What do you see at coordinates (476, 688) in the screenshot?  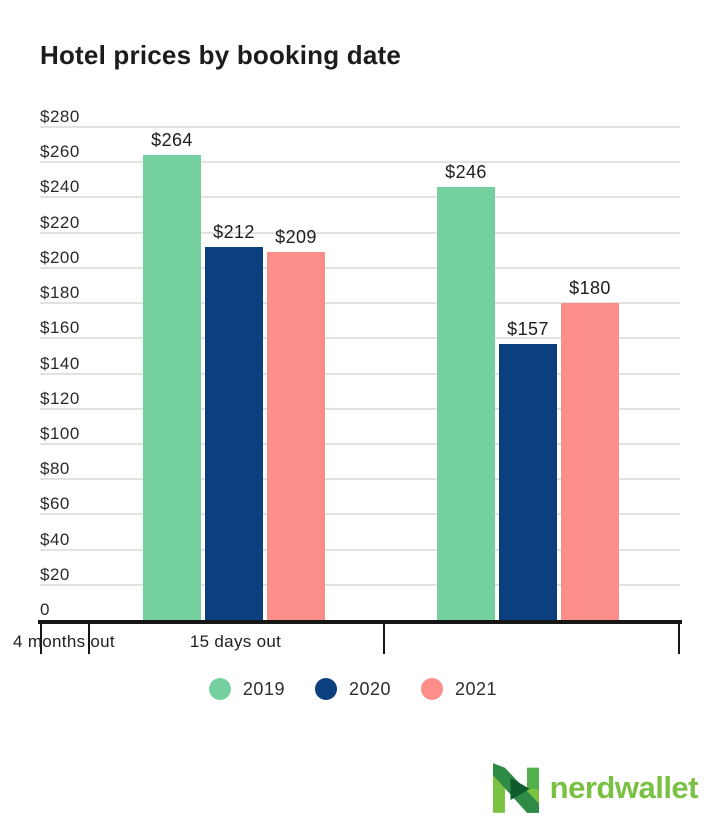 I see `legend-label: 2021` at bounding box center [476, 688].